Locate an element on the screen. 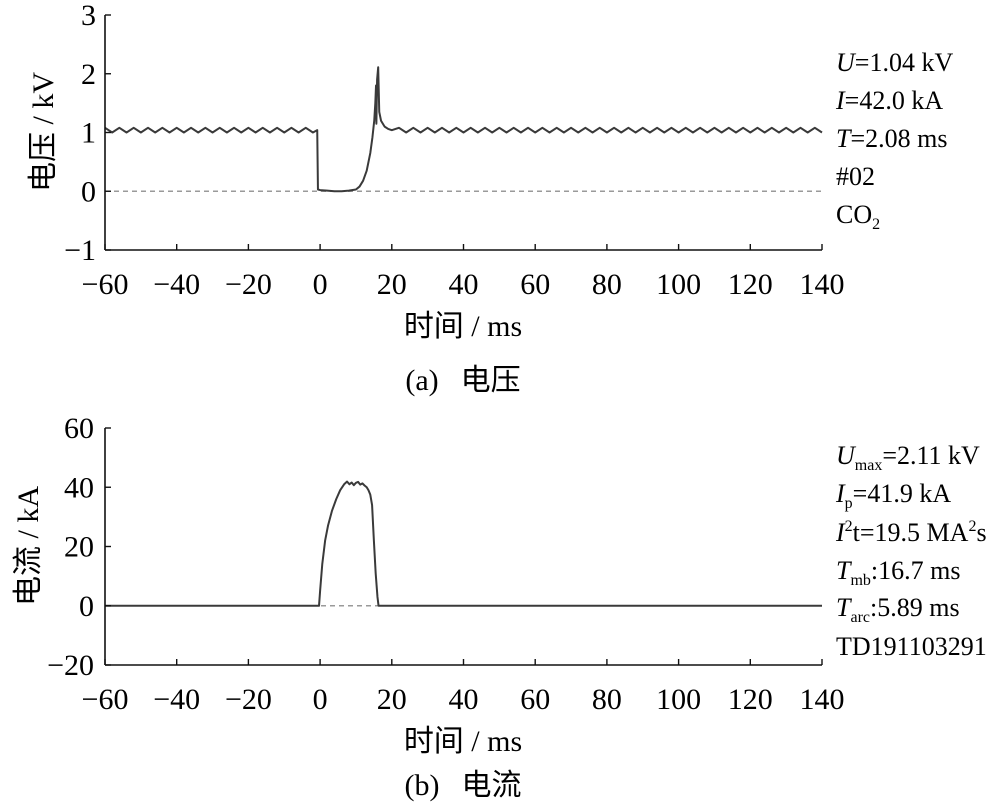  caption-text: 电流 is located at coordinates (491, 785).